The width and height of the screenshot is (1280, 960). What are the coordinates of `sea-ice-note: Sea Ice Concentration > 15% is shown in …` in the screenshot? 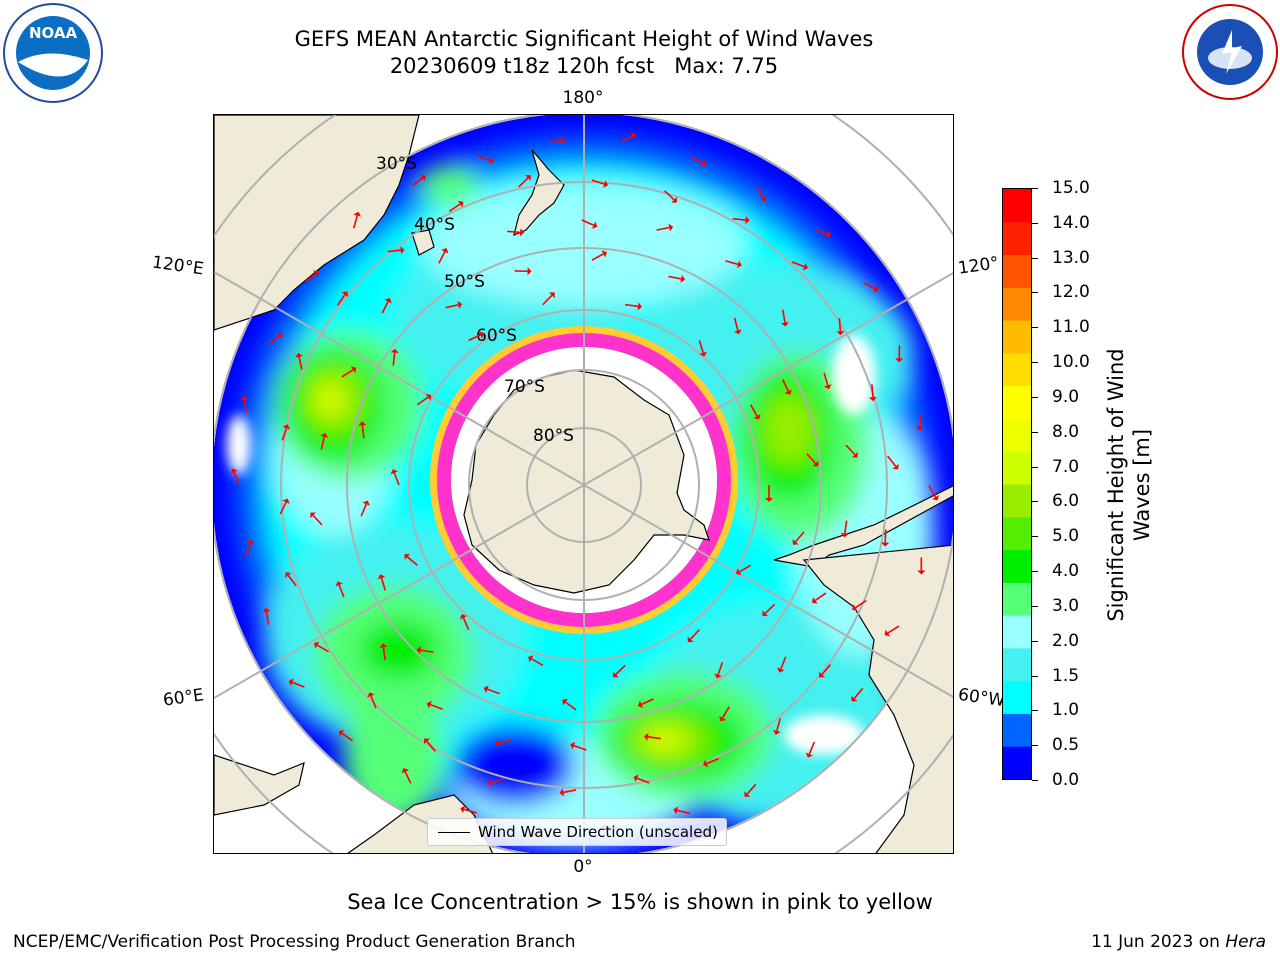 It's located at (640, 902).